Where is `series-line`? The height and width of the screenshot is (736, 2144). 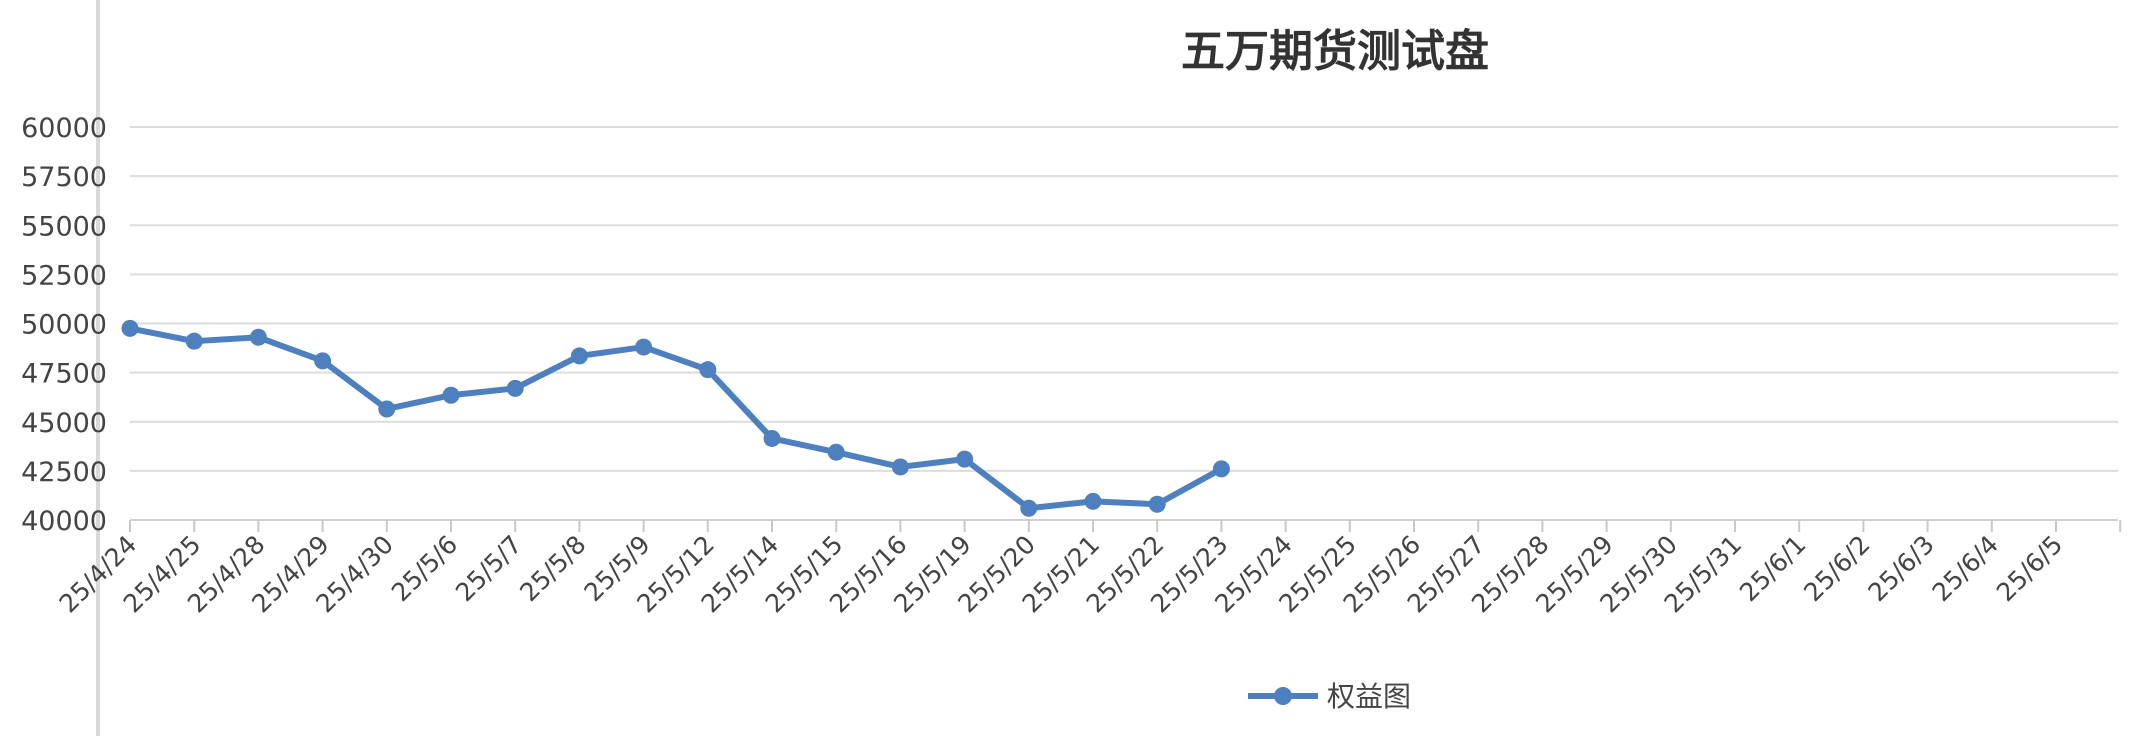 series-line is located at coordinates (676, 418).